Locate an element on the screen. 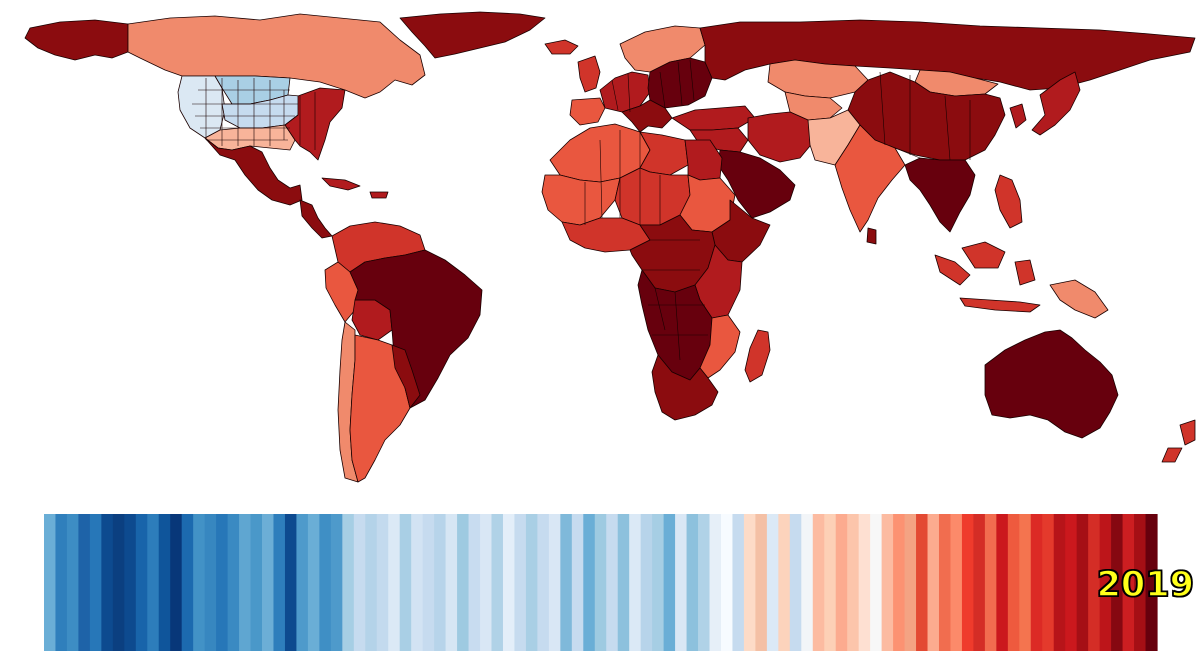 Image resolution: width=1200 pixels, height=651 pixels. region-sri-lanka is located at coordinates (871, 236).